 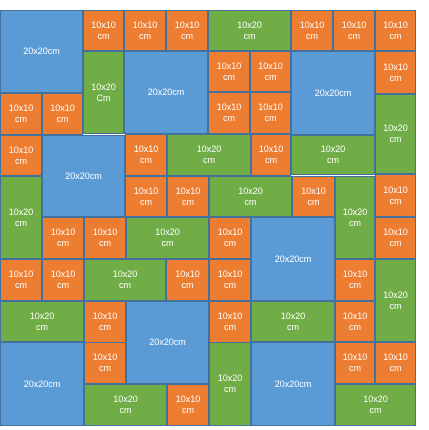 I want to click on tile-medium: 10x20 Cm, so click(x=103, y=92).